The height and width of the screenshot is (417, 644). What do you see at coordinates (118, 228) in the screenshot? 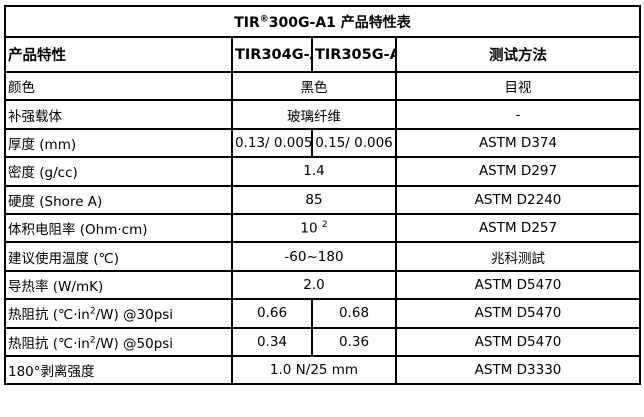
I see `property-cell: 体积电阻率 (Ohm·cm)` at bounding box center [118, 228].